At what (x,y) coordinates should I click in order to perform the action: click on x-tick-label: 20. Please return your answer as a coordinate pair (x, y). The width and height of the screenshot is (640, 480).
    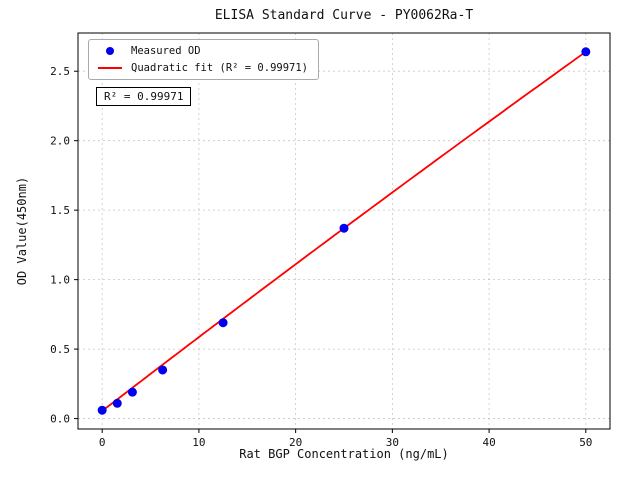
    Looking at the image, I should click on (295, 442).